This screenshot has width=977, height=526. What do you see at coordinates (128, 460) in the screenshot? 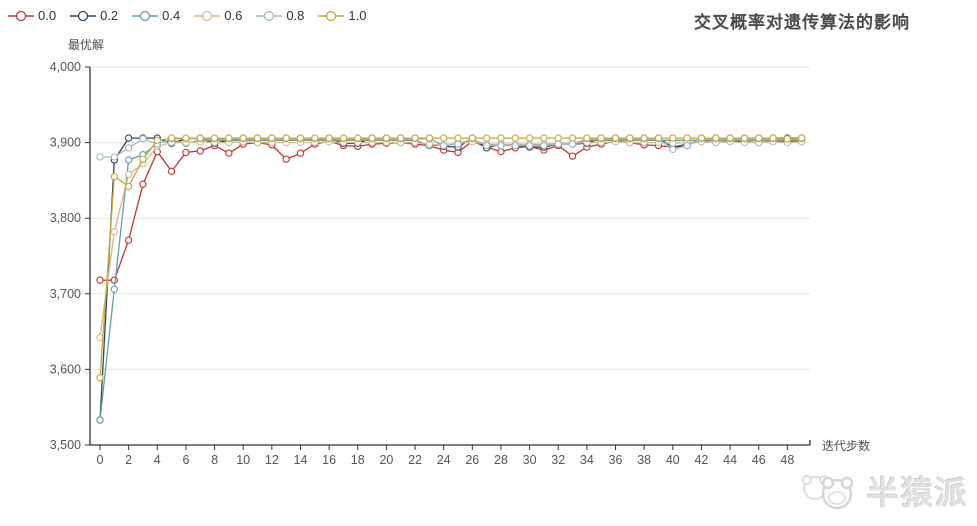
I see `x-tick-label: 2` at bounding box center [128, 460].